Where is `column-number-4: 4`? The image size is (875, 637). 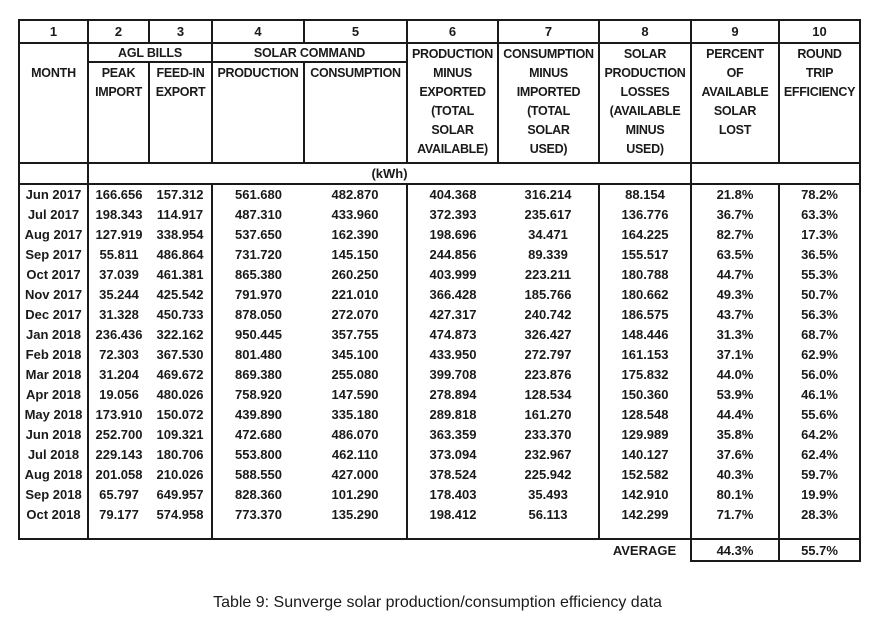 column-number-4: 4 is located at coordinates (258, 31).